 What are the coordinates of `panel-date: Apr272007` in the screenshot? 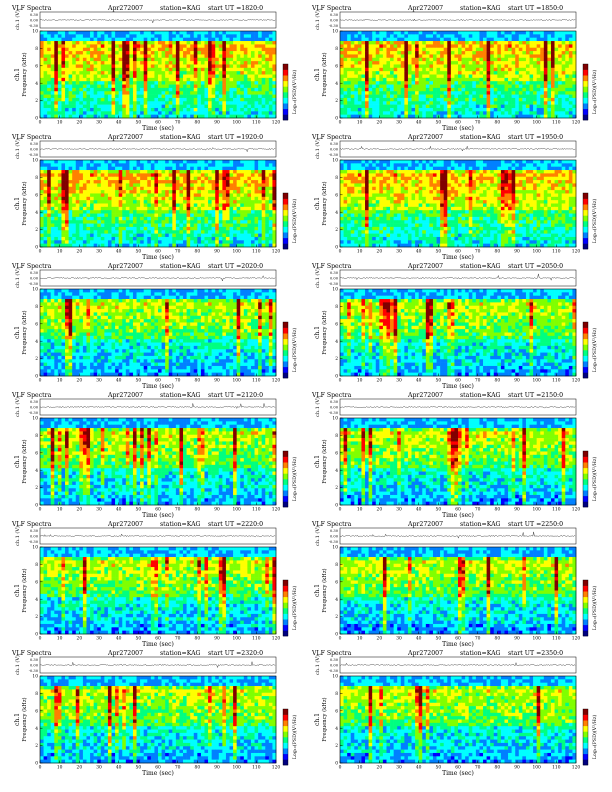 It's located at (125, 266).